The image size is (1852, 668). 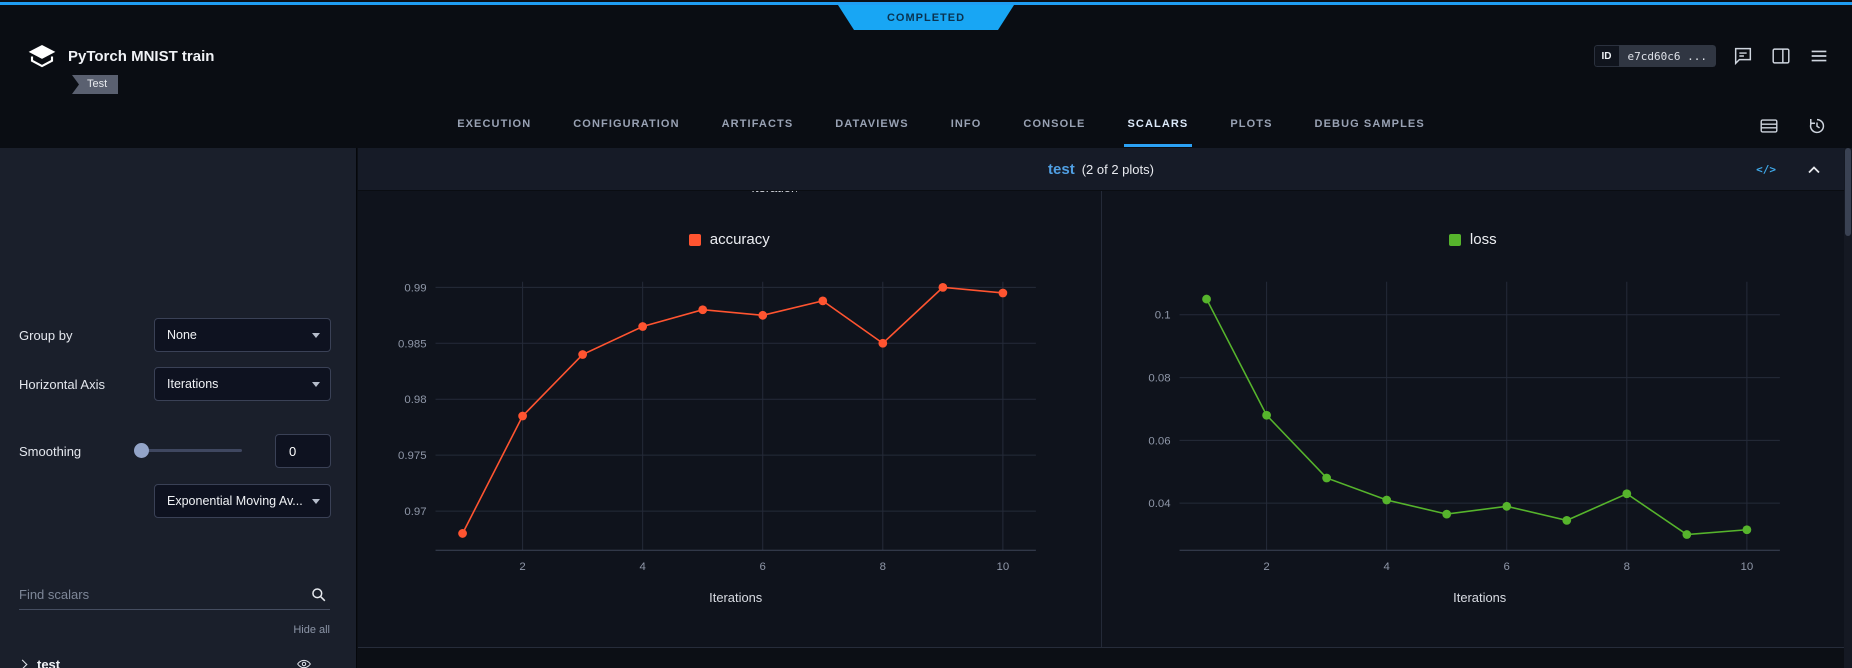 I want to click on group-by-label: Group by, so click(x=46, y=335).